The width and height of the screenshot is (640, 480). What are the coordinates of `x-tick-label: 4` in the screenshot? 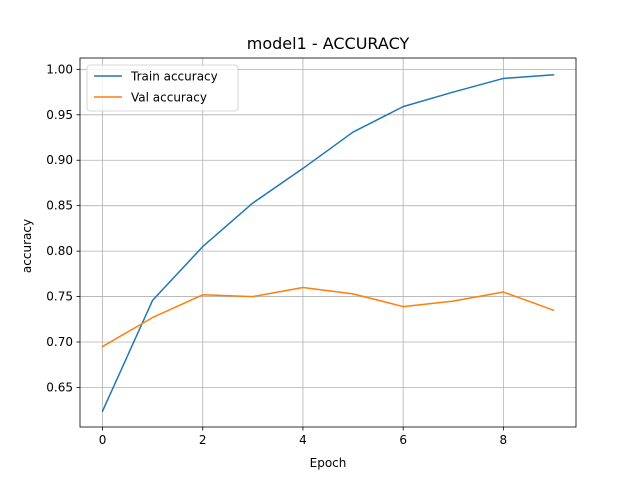 It's located at (303, 440).